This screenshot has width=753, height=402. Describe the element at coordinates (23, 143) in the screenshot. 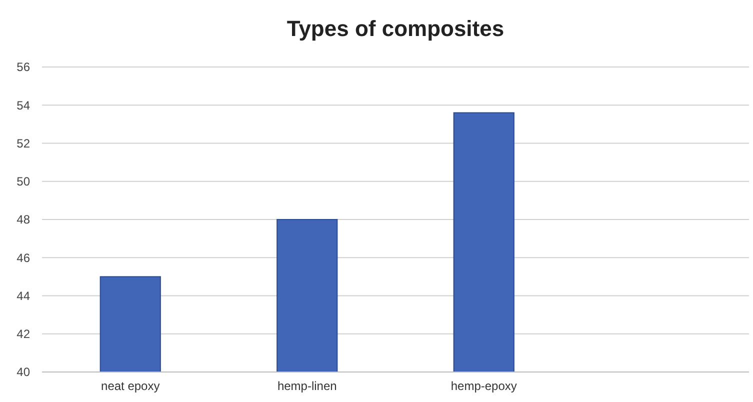

I see `y-tick-label: 52` at that location.